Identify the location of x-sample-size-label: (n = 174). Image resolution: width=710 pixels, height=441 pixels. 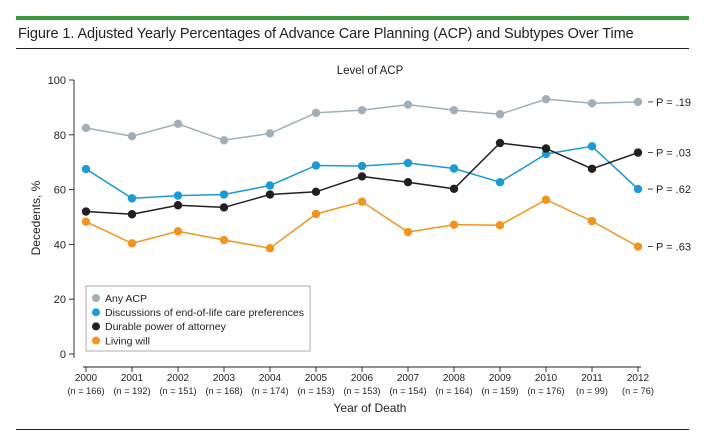
(269, 391).